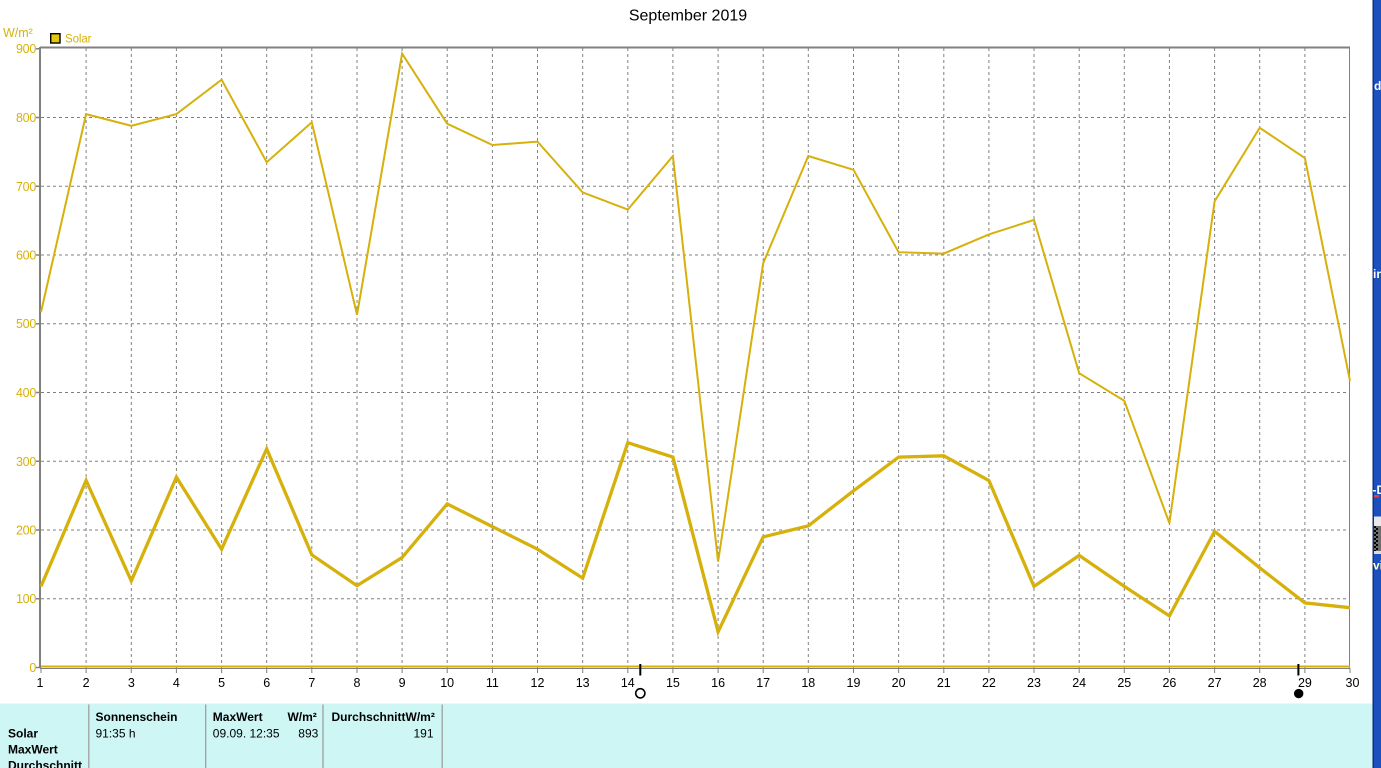 The width and height of the screenshot is (1381, 768). What do you see at coordinates (538, 683) in the screenshot?
I see `svg-text: 12` at bounding box center [538, 683].